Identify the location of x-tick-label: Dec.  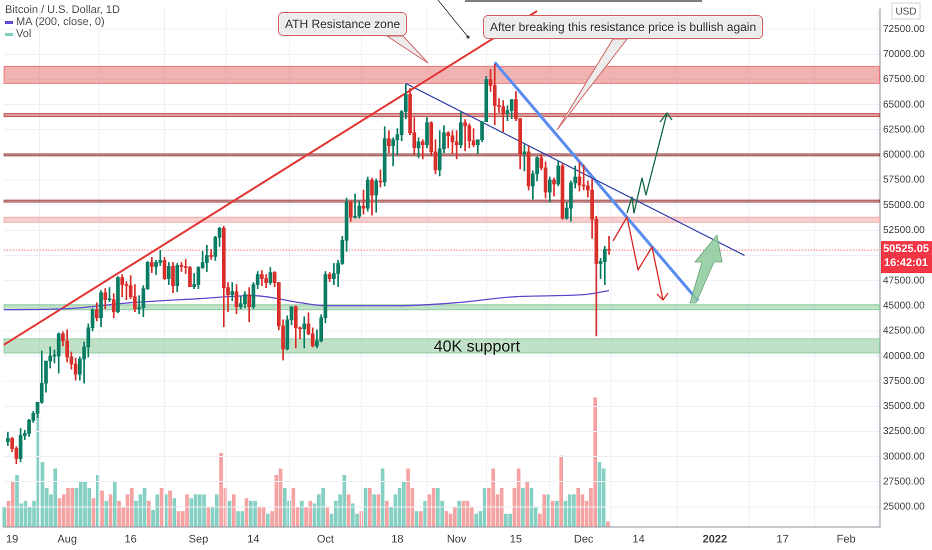
(584, 540).